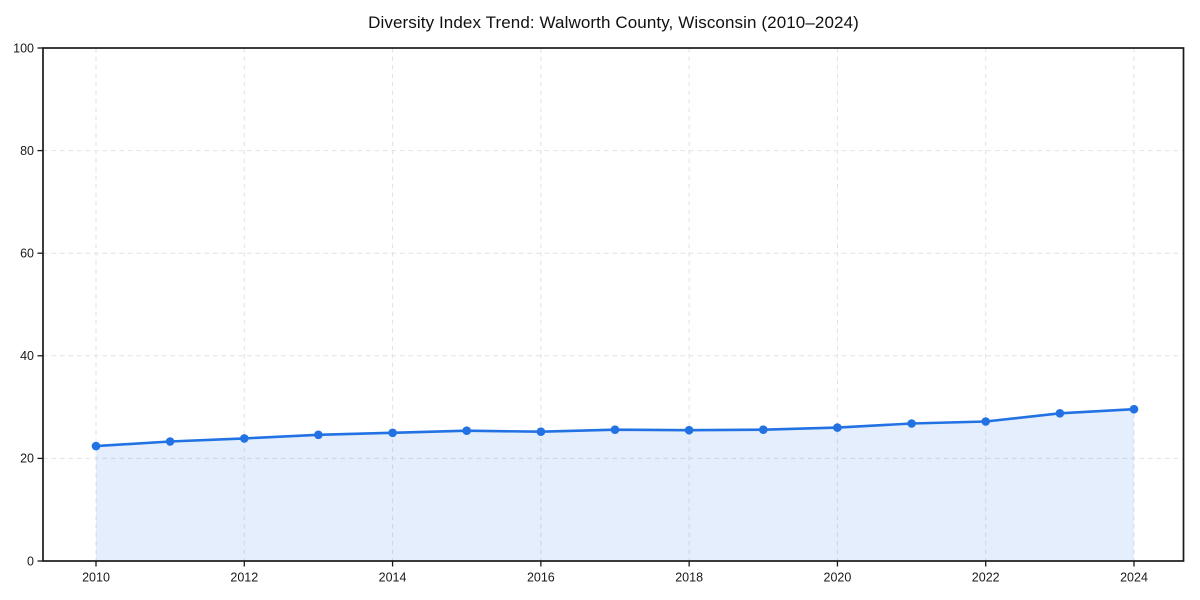 Image resolution: width=1200 pixels, height=600 pixels. Describe the element at coordinates (911, 423) in the screenshot. I see `data-point-2021` at that location.